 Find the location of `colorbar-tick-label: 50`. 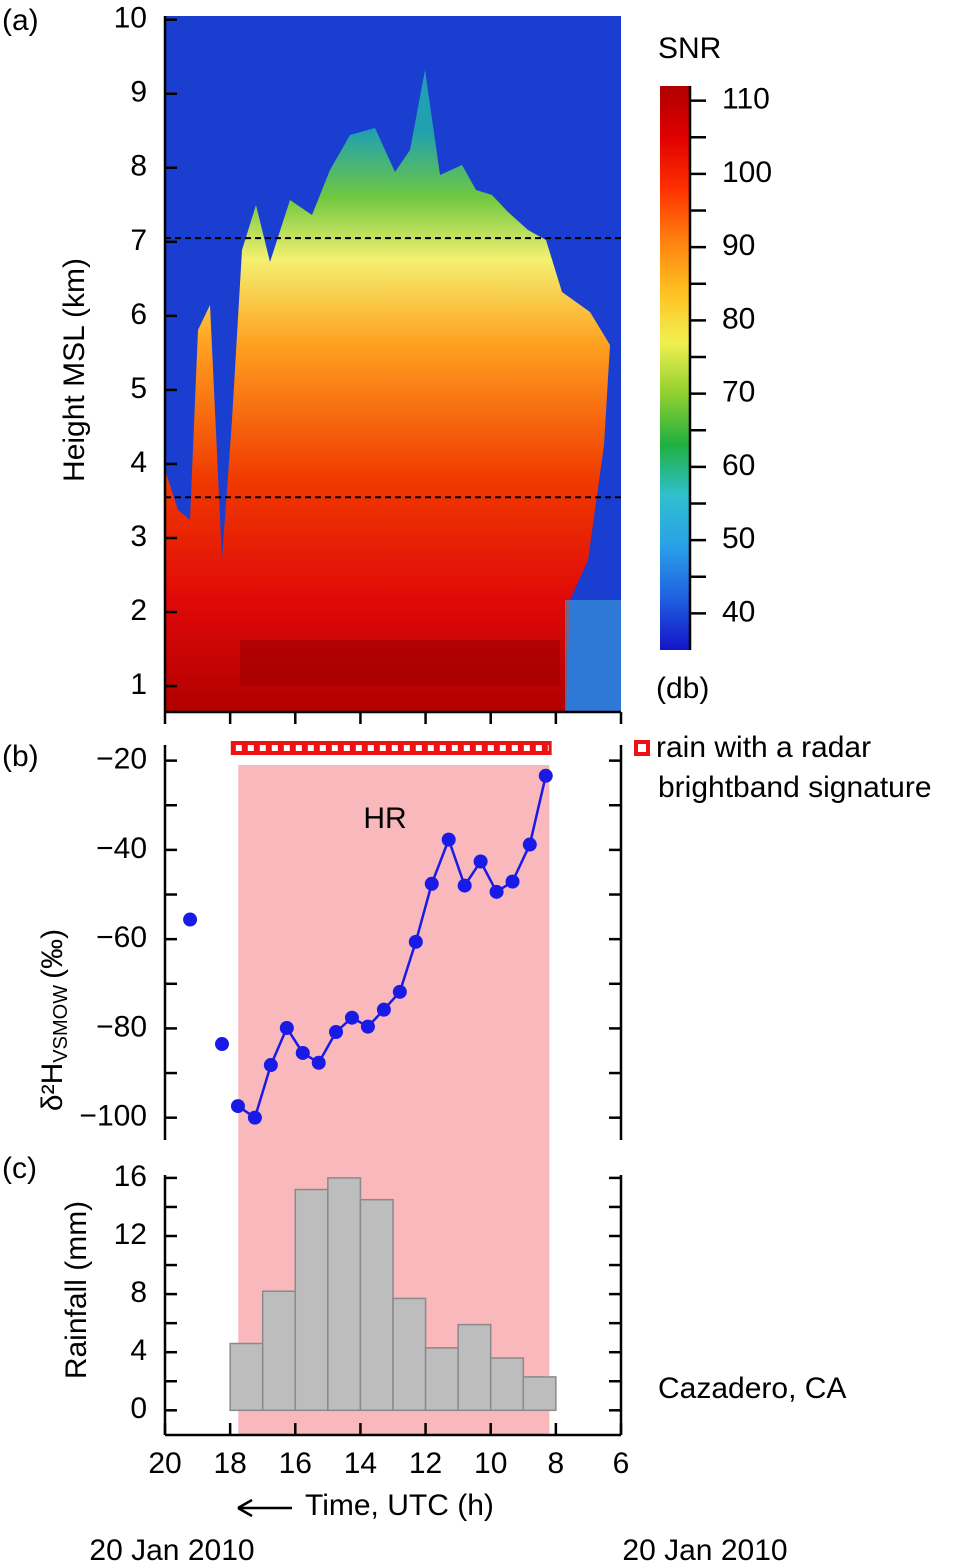

colorbar-tick-label: 50 is located at coordinates (738, 538).